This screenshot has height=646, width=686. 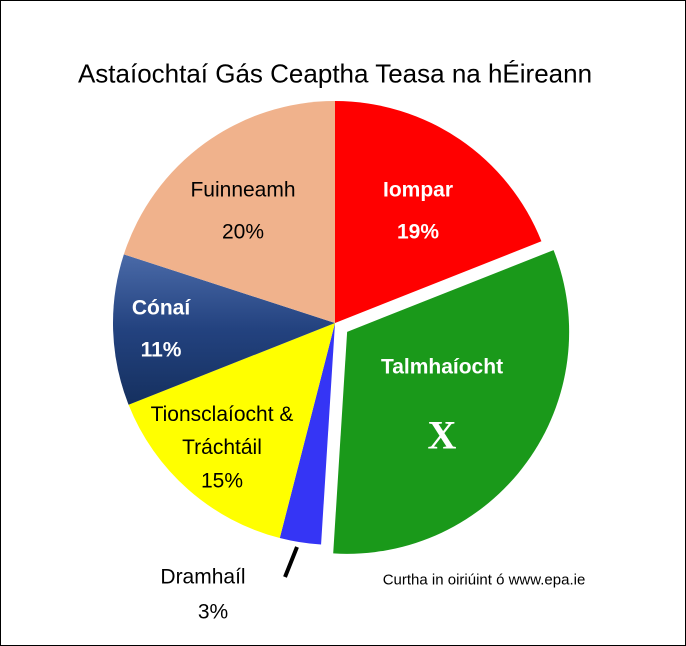 What do you see at coordinates (484, 580) in the screenshot?
I see `source-note: Curtha in oiriúint ó www.epa.ie` at bounding box center [484, 580].